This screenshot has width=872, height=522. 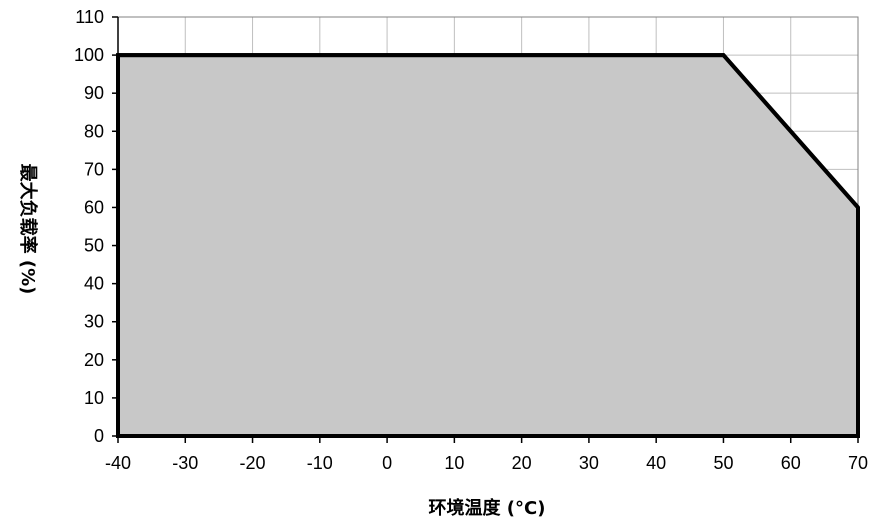 I want to click on y-tick-label: 60, so click(x=94, y=207).